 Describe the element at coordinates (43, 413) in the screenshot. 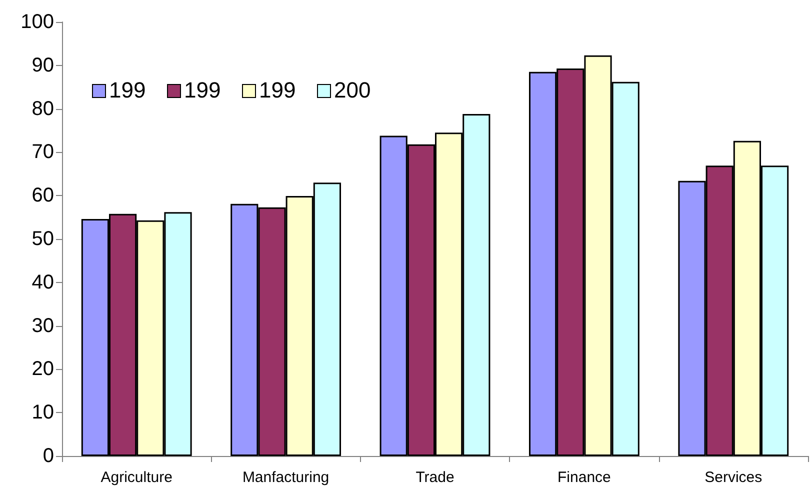

I see `y-tick-label: 10` at that location.